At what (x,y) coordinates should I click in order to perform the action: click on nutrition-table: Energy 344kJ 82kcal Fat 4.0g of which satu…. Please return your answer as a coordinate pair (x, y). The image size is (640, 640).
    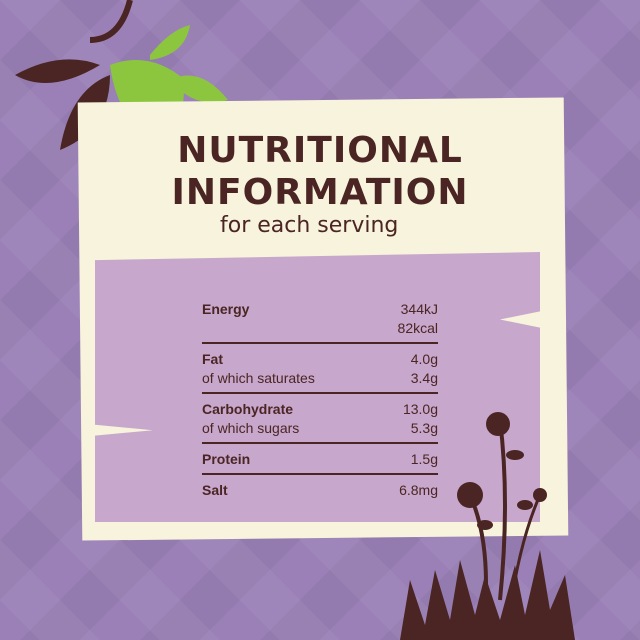
    Looking at the image, I should click on (320, 403).